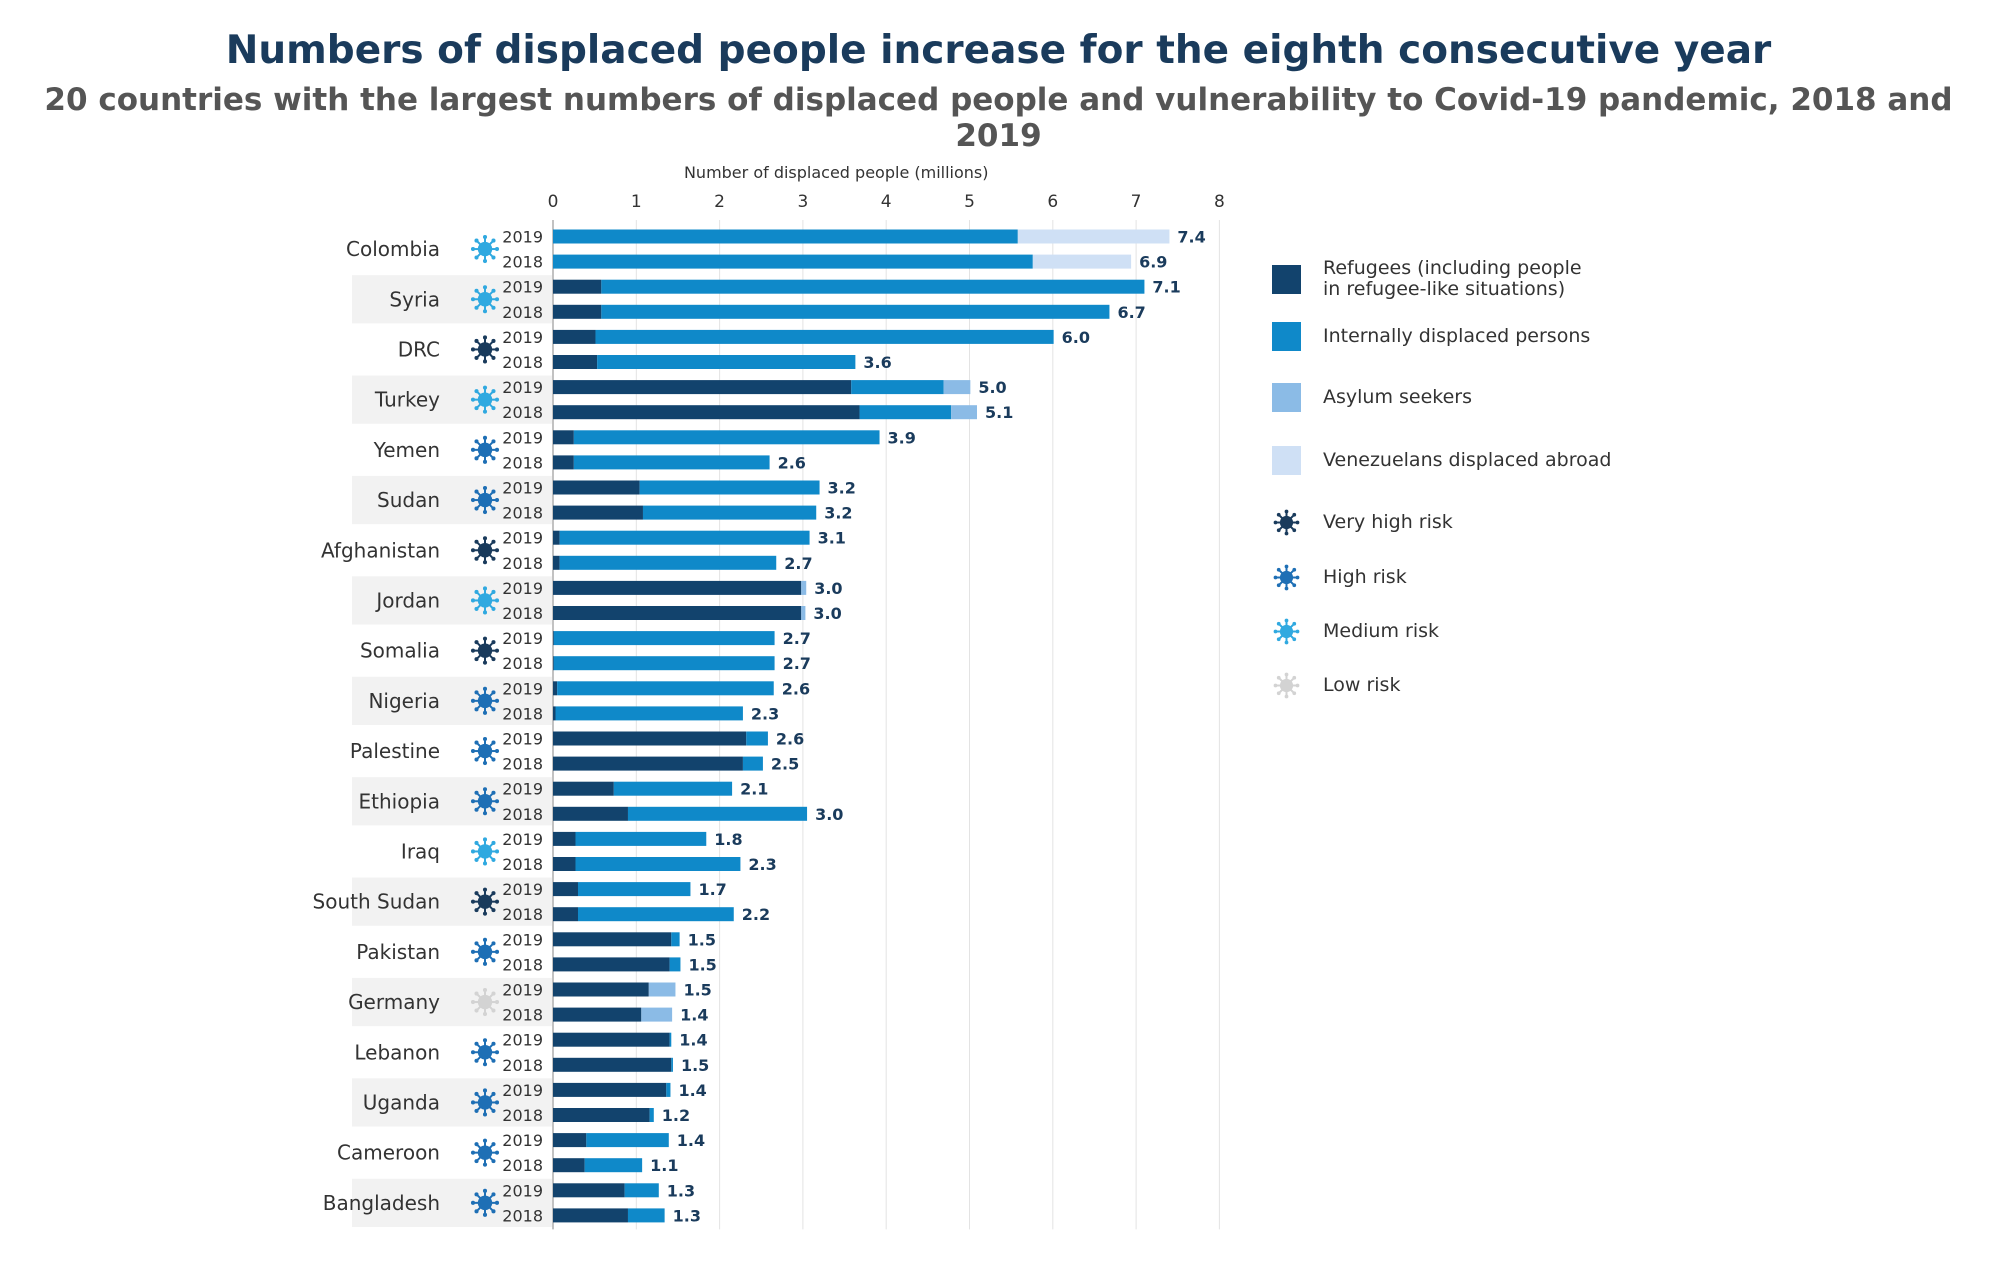  Describe the element at coordinates (420, 851) in the screenshot. I see `country-label: Iraq` at that location.